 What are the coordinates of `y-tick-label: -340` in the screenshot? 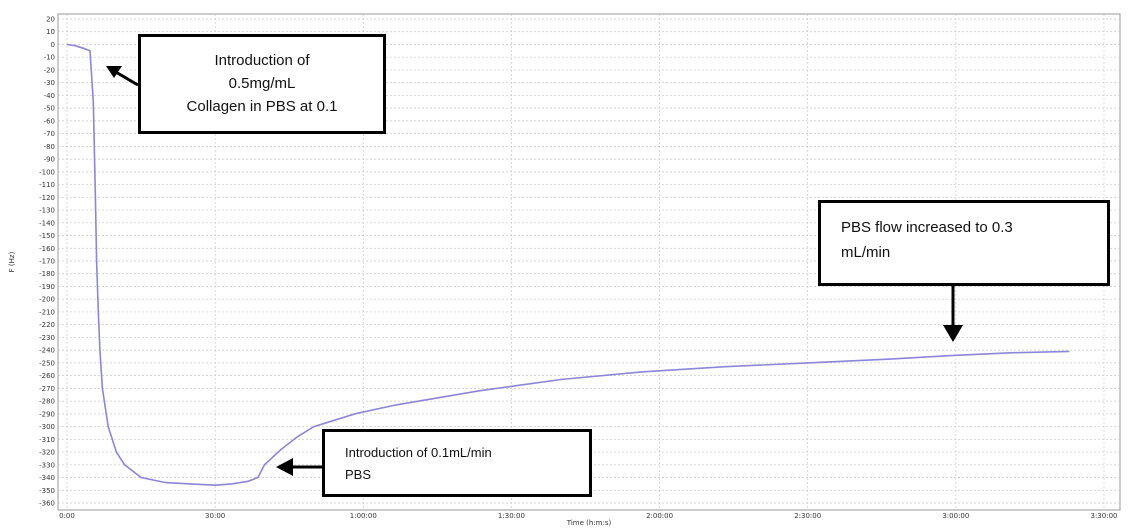 It's located at (47, 478).